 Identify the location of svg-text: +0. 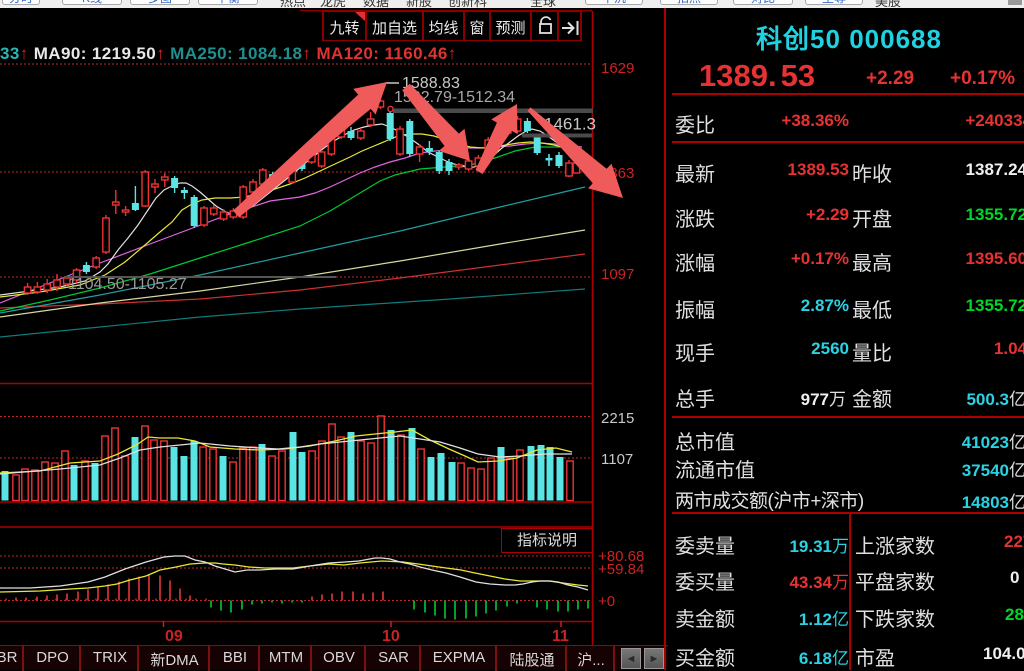
(606, 601).